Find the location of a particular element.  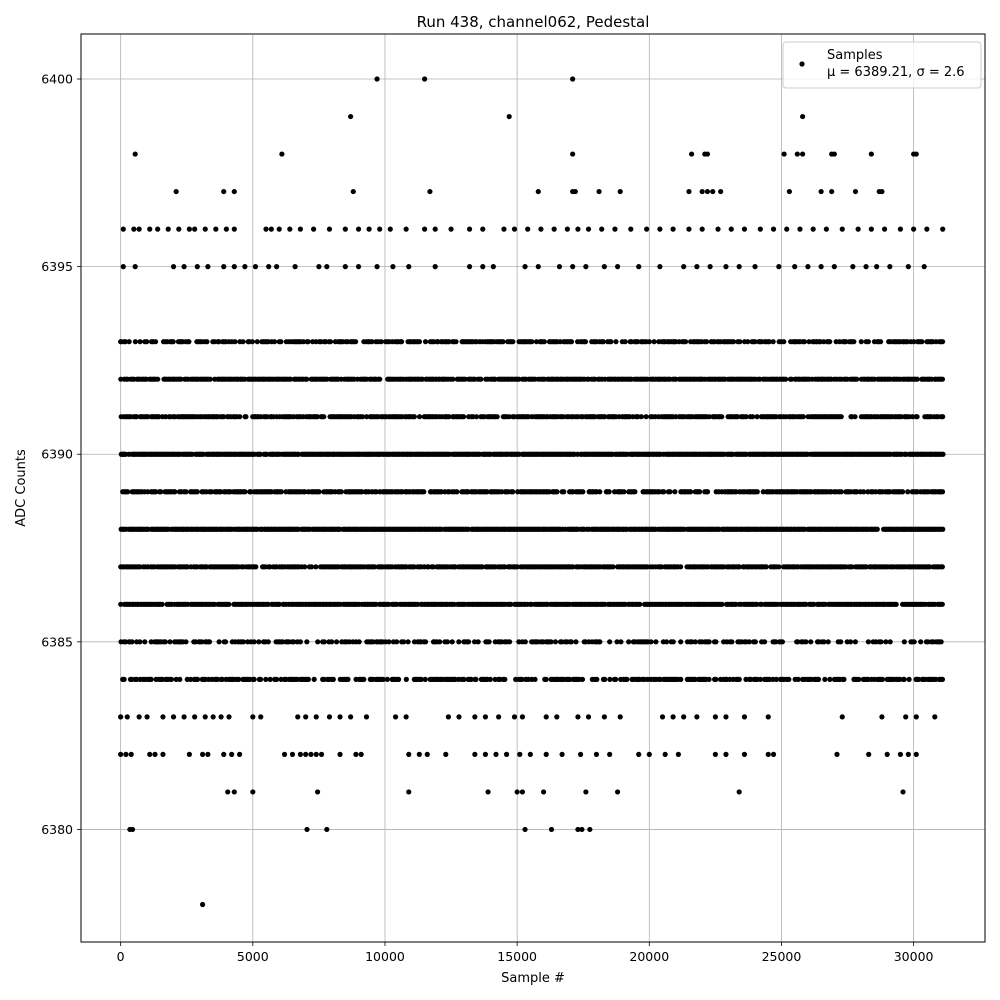

legend-box is located at coordinates (882, 65).